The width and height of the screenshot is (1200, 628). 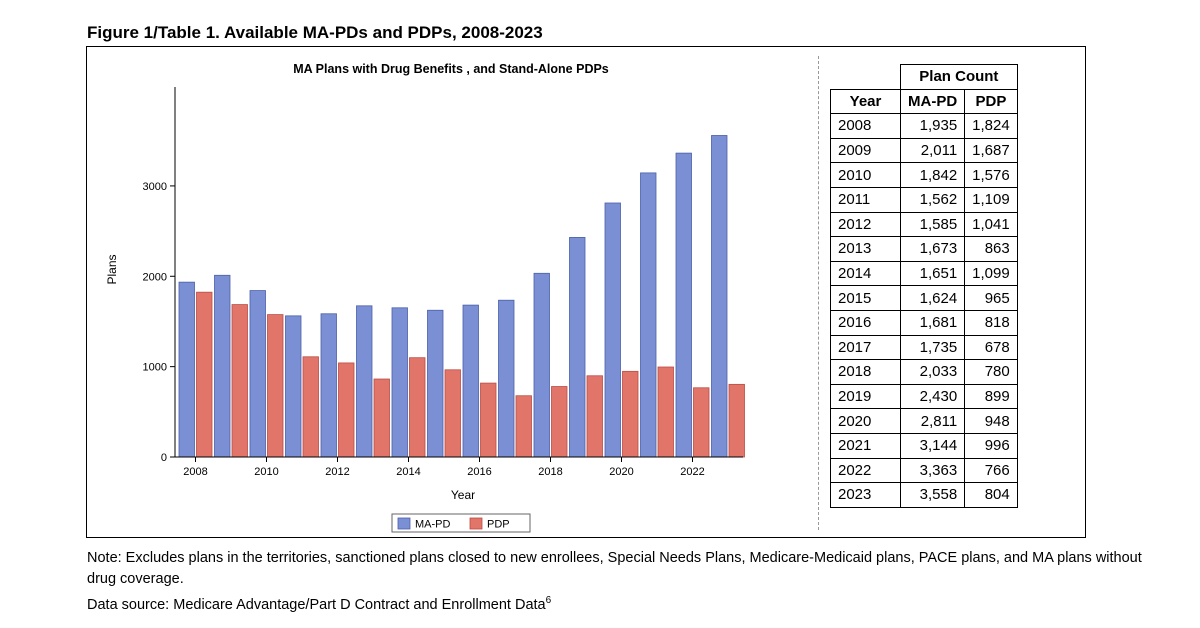 I want to click on x-tick-label: 2014, so click(x=408, y=472).